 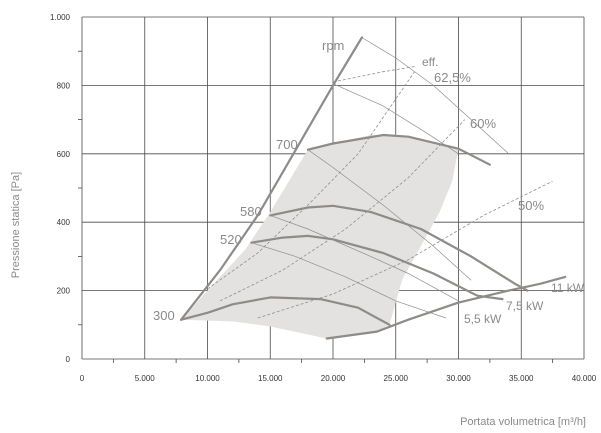 What do you see at coordinates (60, 17) in the screenshot?
I see `y-tick-label: 1.000` at bounding box center [60, 17].